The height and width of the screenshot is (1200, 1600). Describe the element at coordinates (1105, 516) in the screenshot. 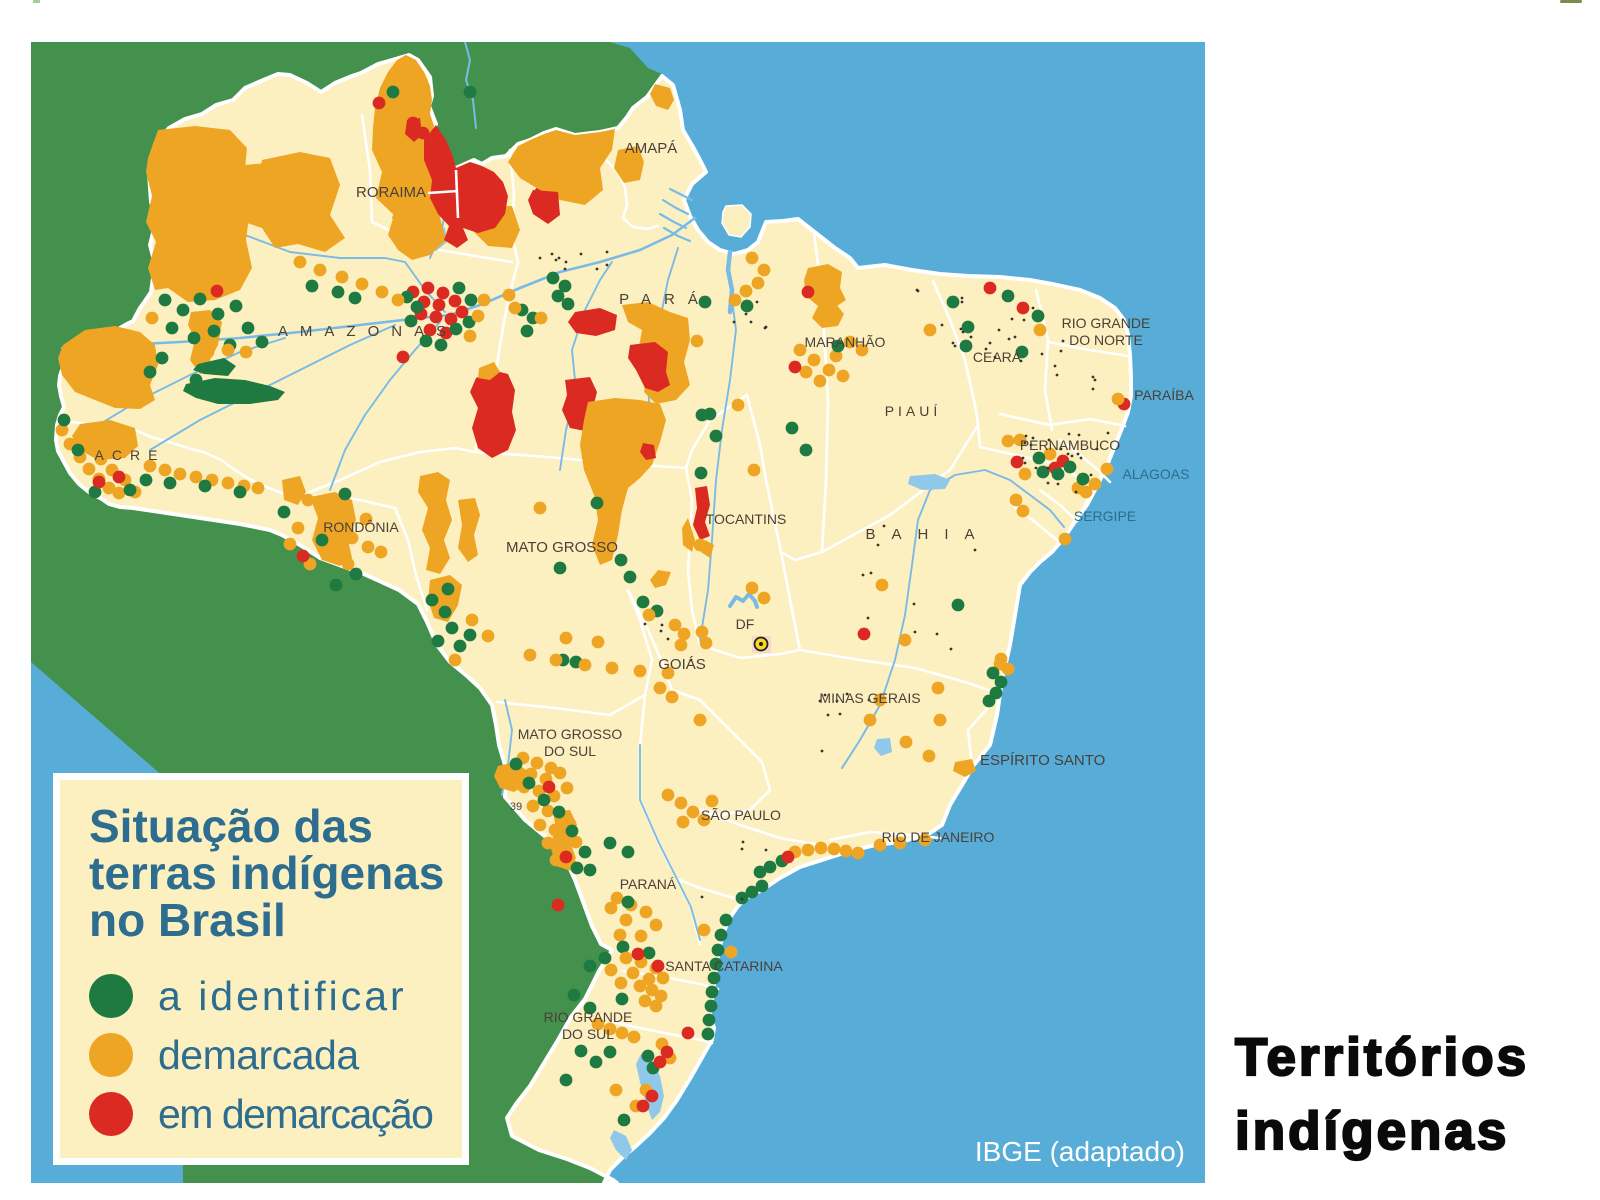

I see `svg-text: SERGIPE` at that location.